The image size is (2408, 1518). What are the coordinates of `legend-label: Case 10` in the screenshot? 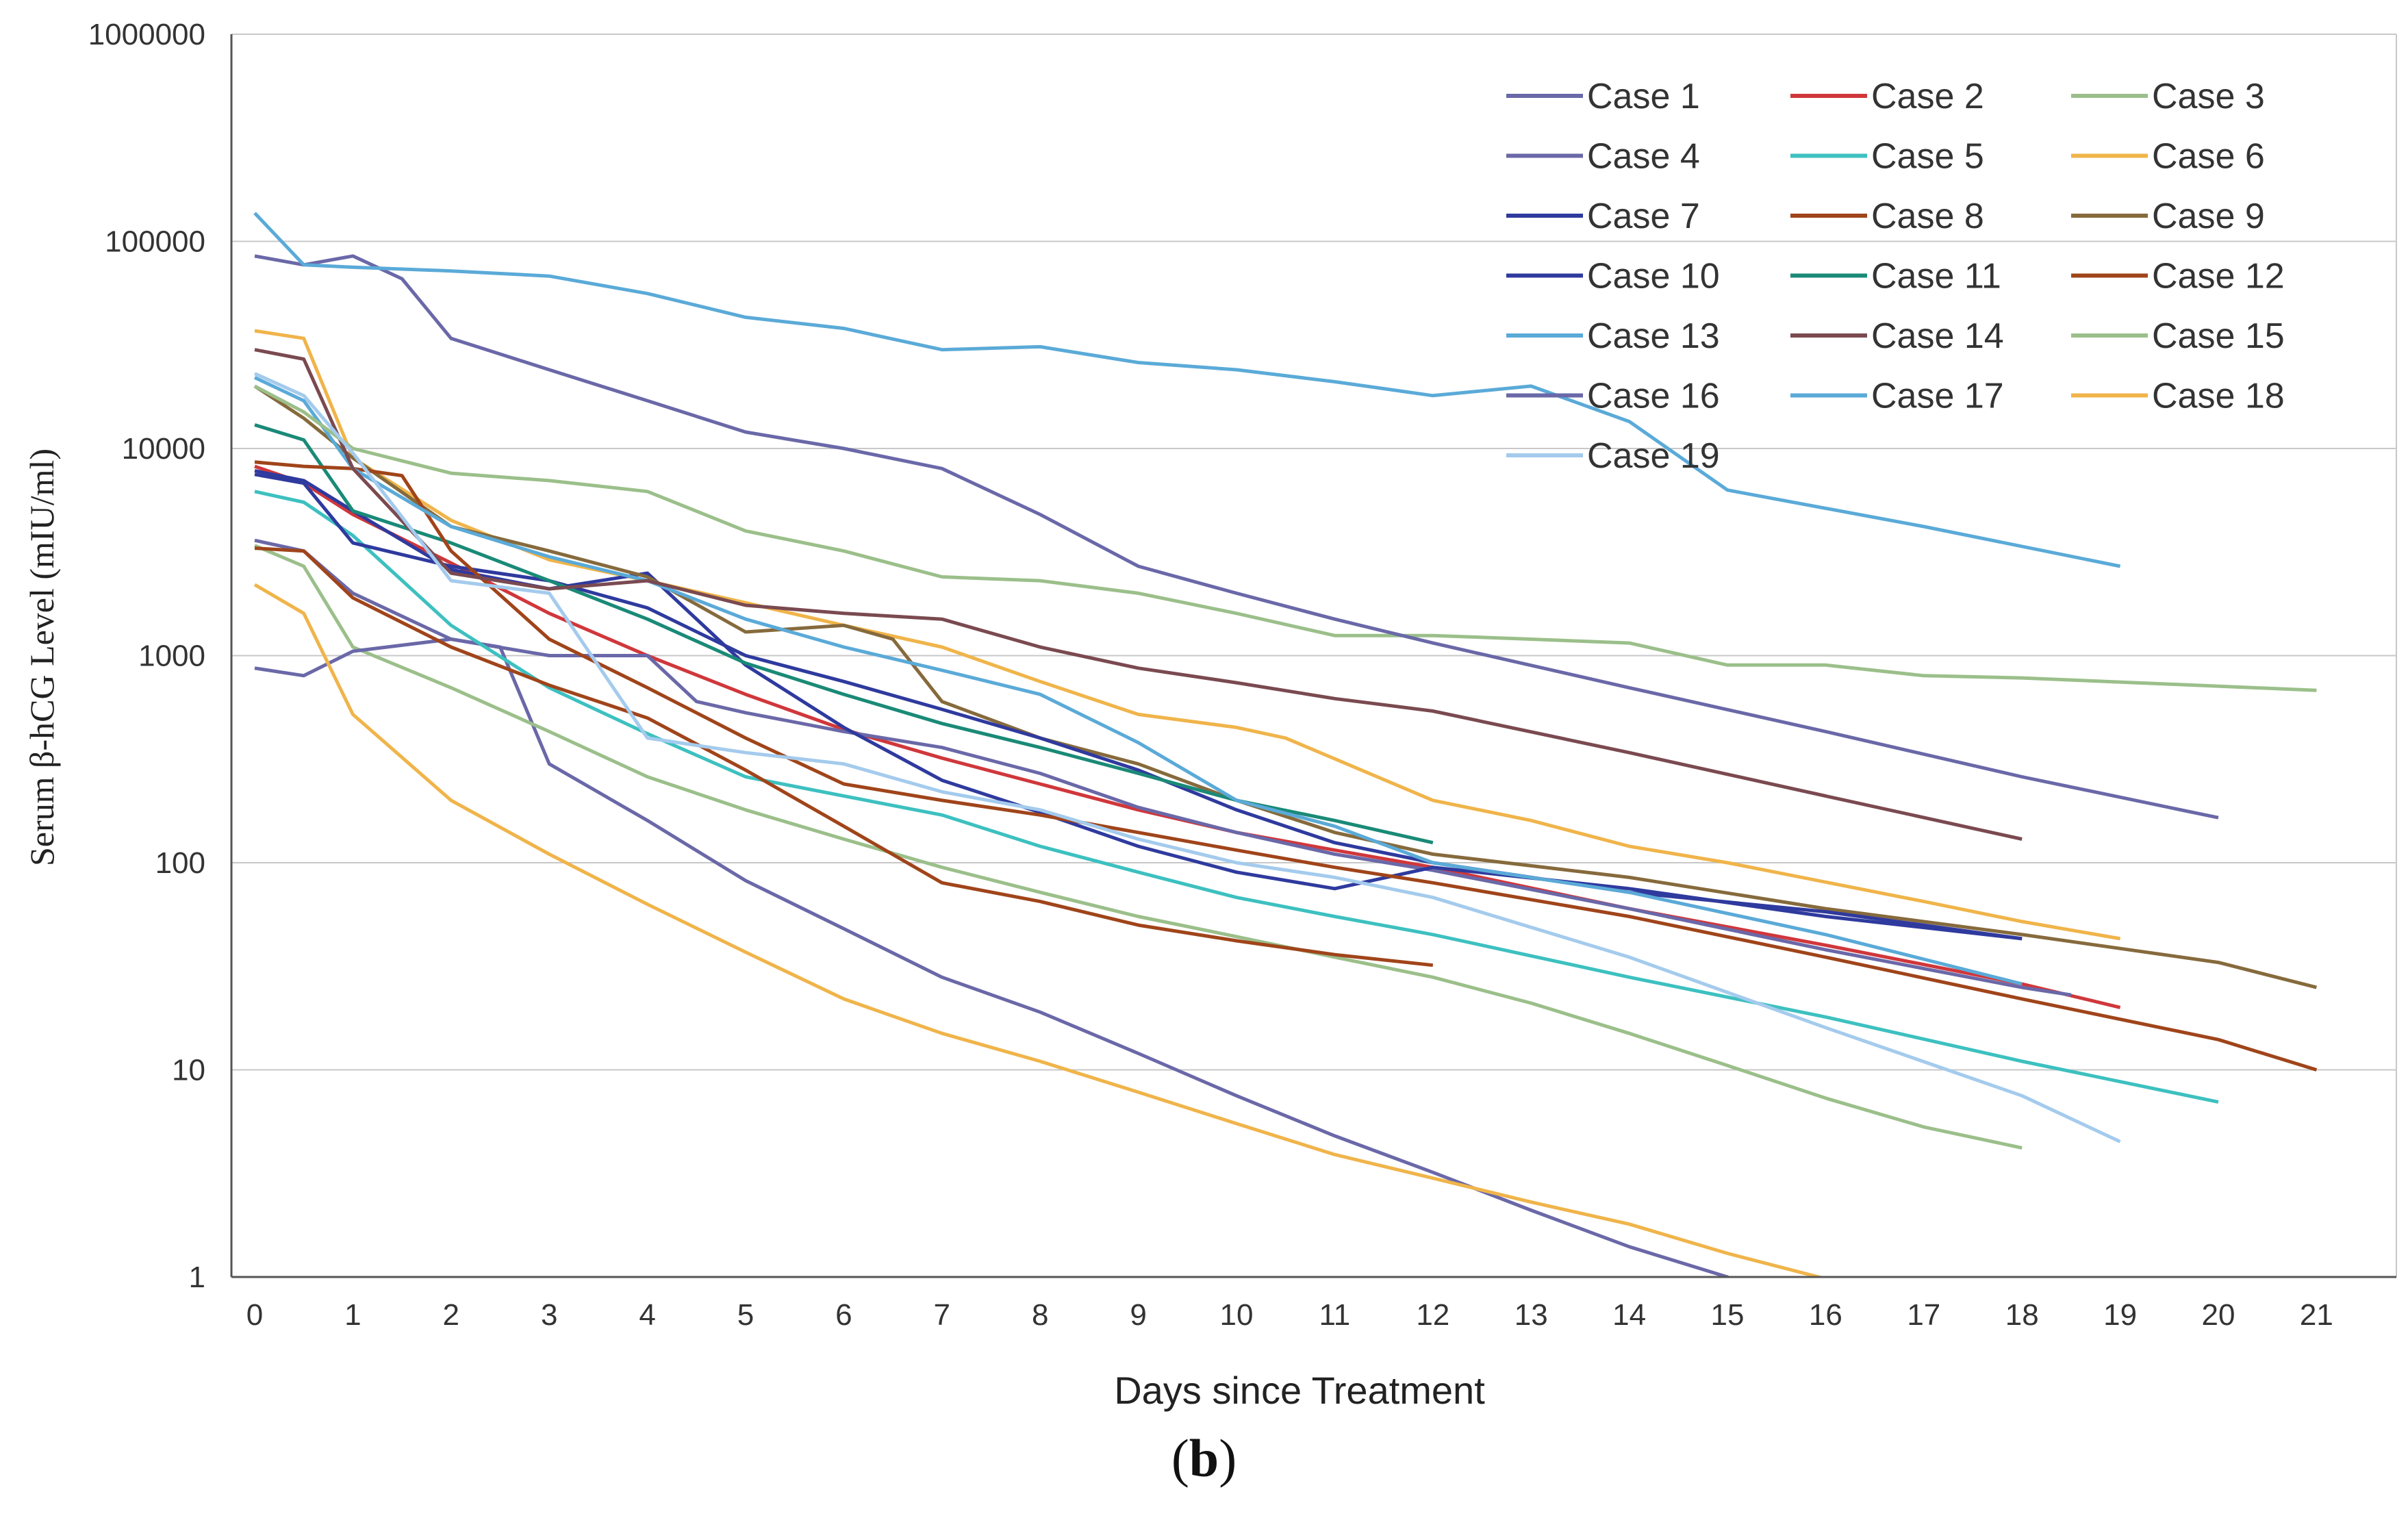 It's located at (1653, 276).